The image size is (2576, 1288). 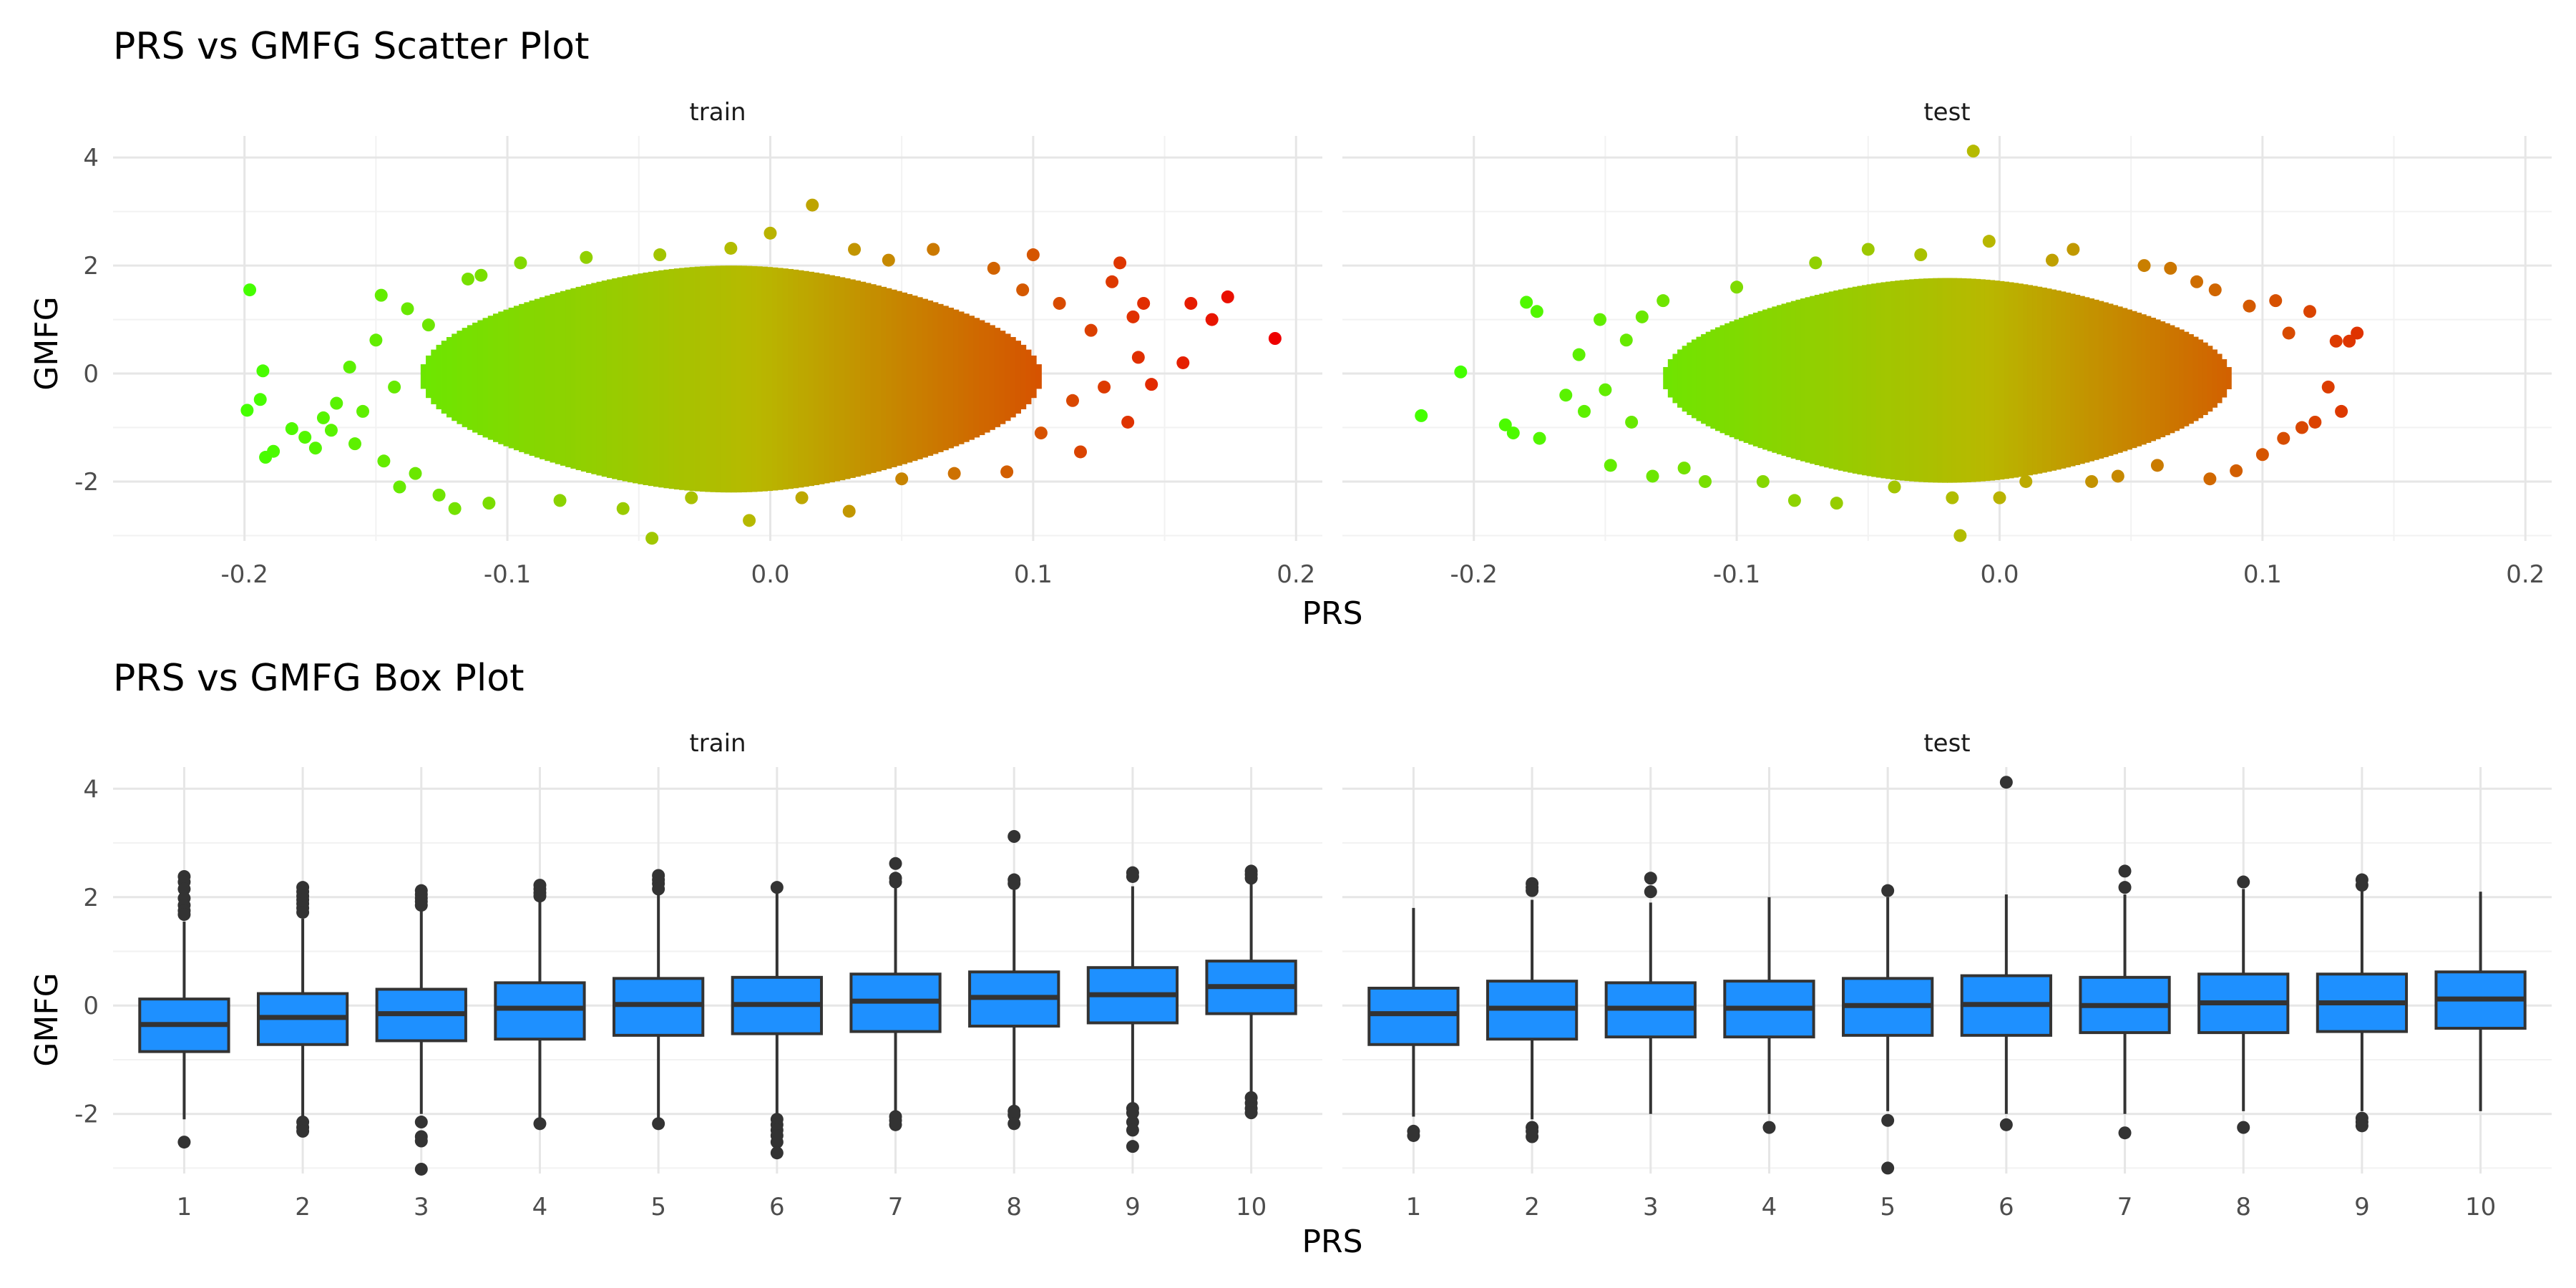 What do you see at coordinates (1947, 970) in the screenshot?
I see `box-test-grid` at bounding box center [1947, 970].